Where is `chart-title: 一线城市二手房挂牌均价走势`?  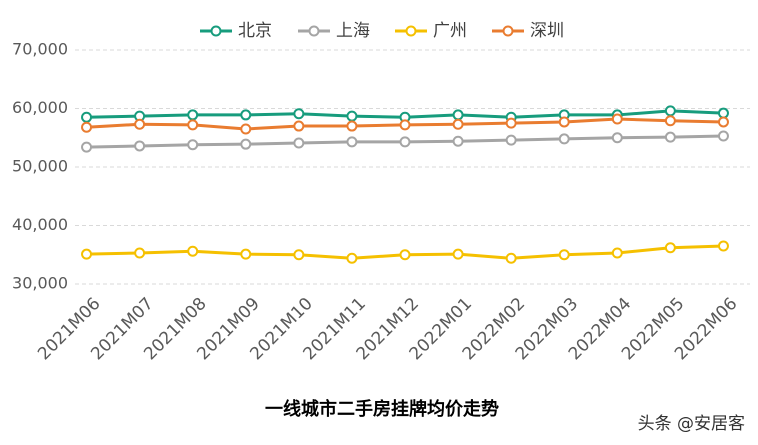
chart-title: 一线城市二手房挂牌均价走势 is located at coordinates (382, 409).